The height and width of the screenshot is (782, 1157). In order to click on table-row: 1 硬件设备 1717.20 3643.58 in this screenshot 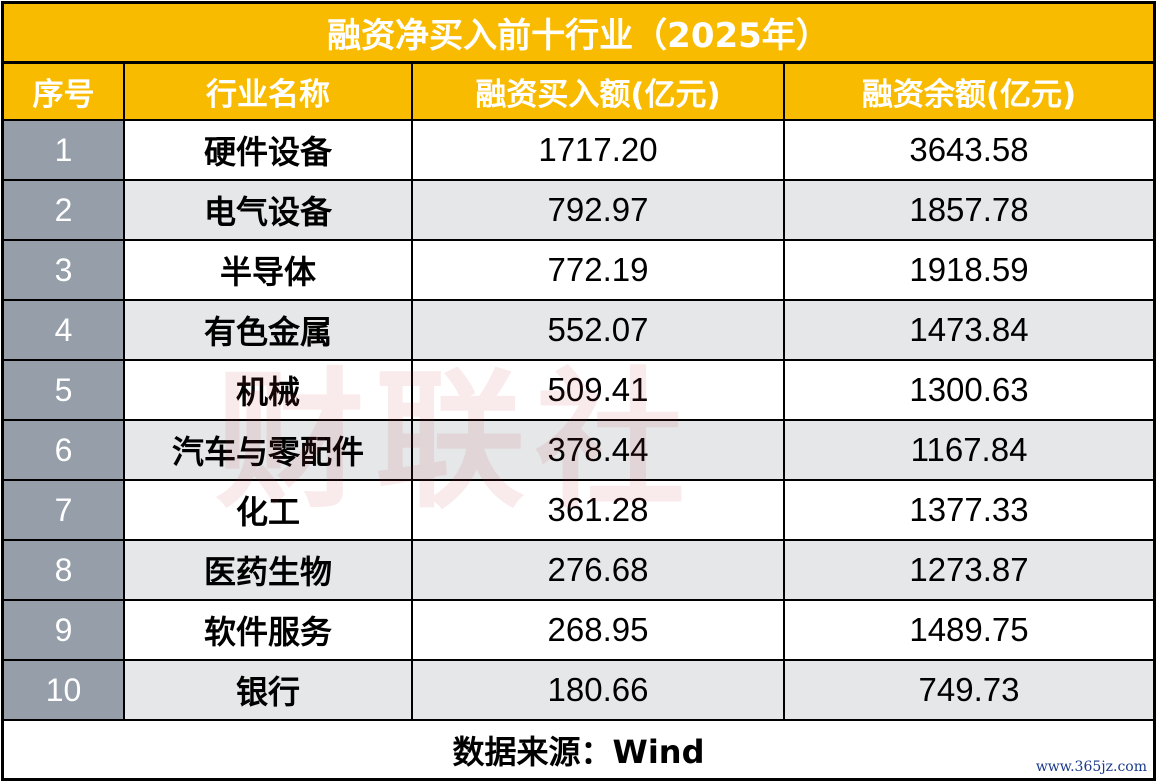, I will do `click(578, 151)`.